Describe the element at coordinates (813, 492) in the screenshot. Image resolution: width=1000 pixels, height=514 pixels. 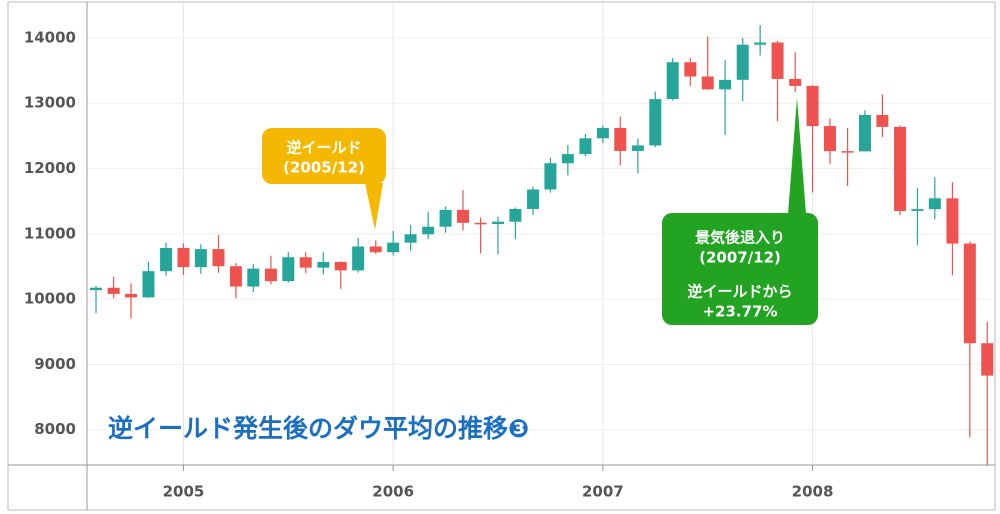
I see `x-tick-label: 2008` at that location.